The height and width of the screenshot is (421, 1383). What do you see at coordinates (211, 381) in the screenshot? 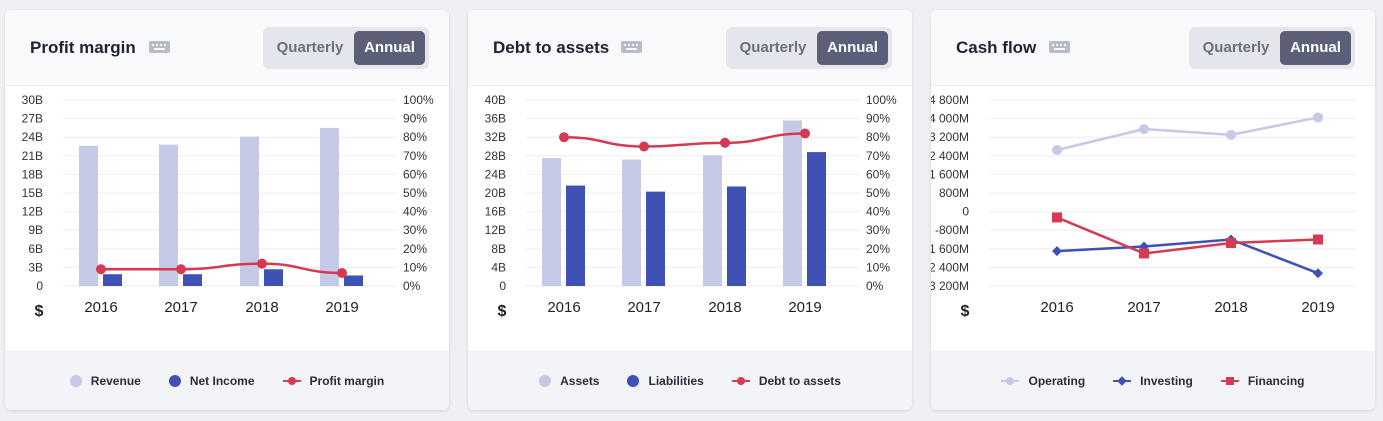
I see `legend-item-net-income: Net Income` at bounding box center [211, 381].